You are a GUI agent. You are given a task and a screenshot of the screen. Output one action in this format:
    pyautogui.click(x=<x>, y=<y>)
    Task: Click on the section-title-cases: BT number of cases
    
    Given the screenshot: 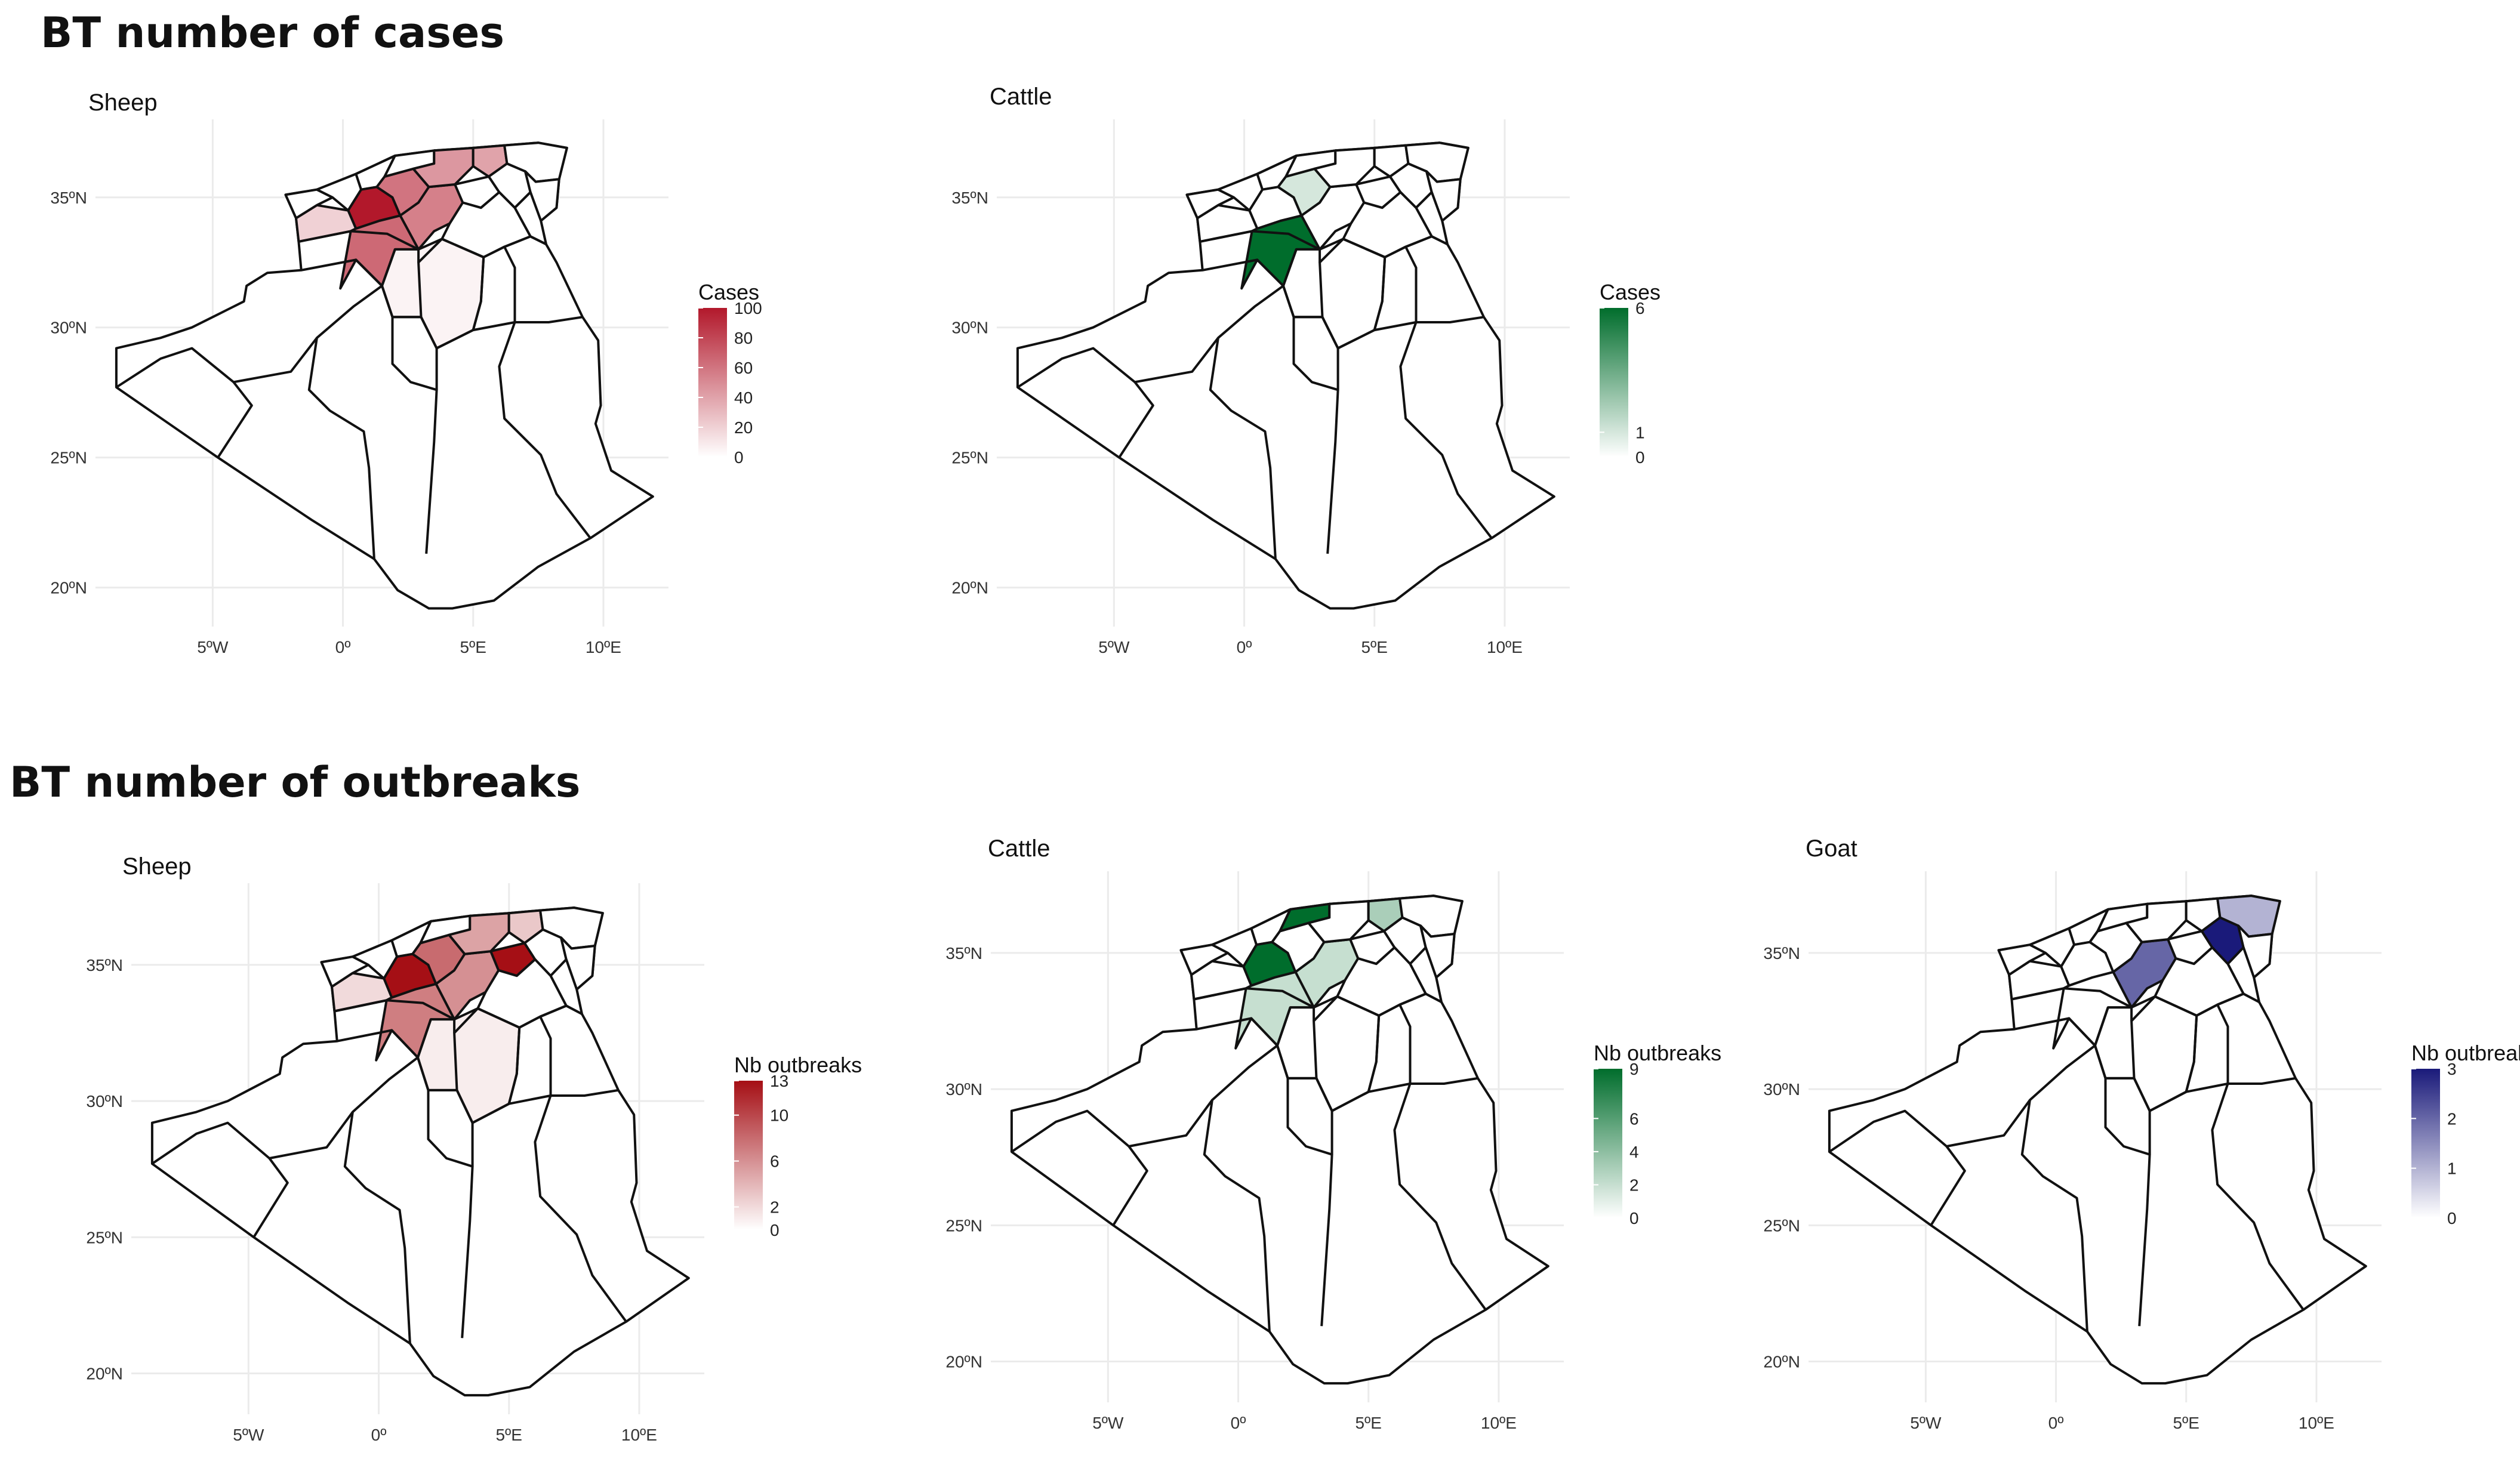 What is the action you would take?
    pyautogui.click(x=273, y=32)
    